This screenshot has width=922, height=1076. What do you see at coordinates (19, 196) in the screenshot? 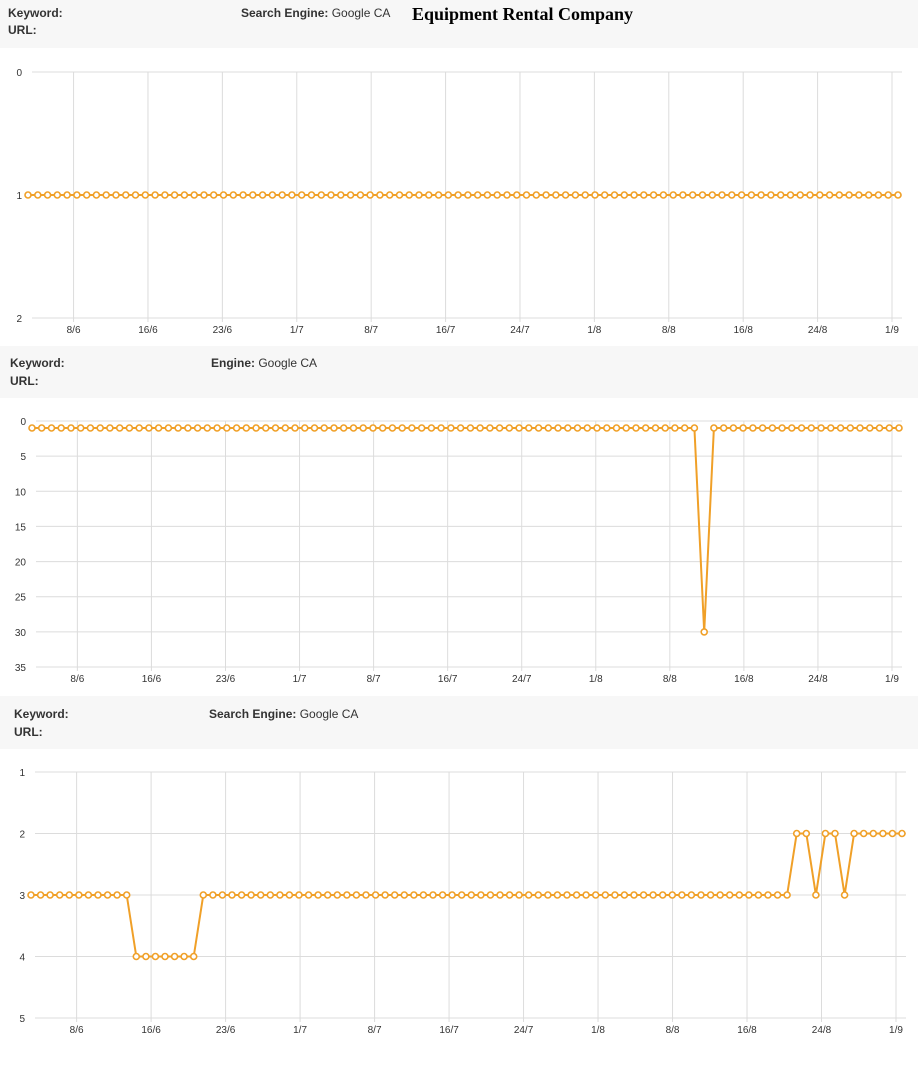
I see `y-tick-label: 1` at bounding box center [19, 196].